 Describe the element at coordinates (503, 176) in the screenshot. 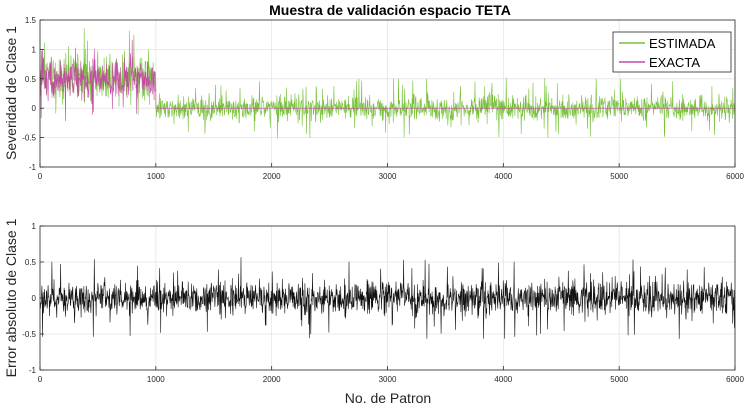

I see `top-x-tick-label: 4000` at that location.